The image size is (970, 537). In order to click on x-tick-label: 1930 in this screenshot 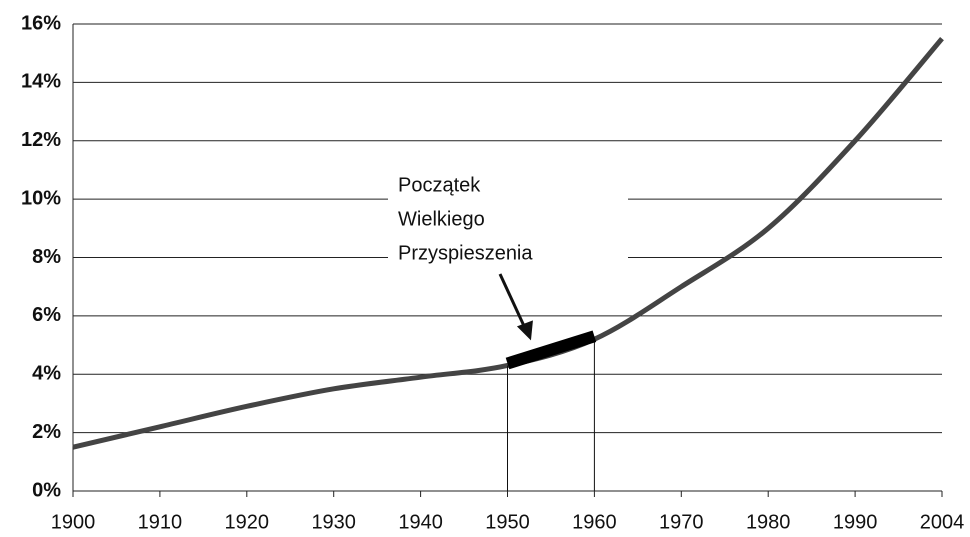, I will do `click(333, 522)`.